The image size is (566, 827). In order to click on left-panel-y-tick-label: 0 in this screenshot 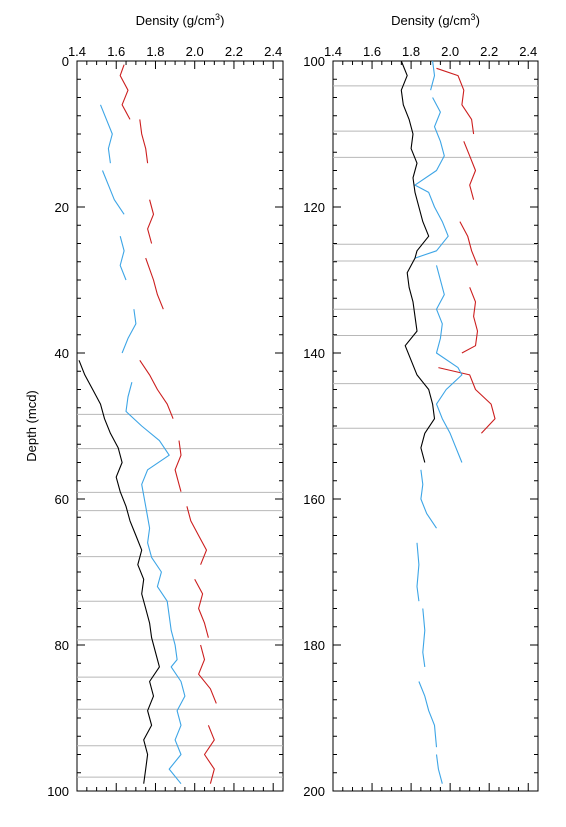, I will do `click(65, 61)`.